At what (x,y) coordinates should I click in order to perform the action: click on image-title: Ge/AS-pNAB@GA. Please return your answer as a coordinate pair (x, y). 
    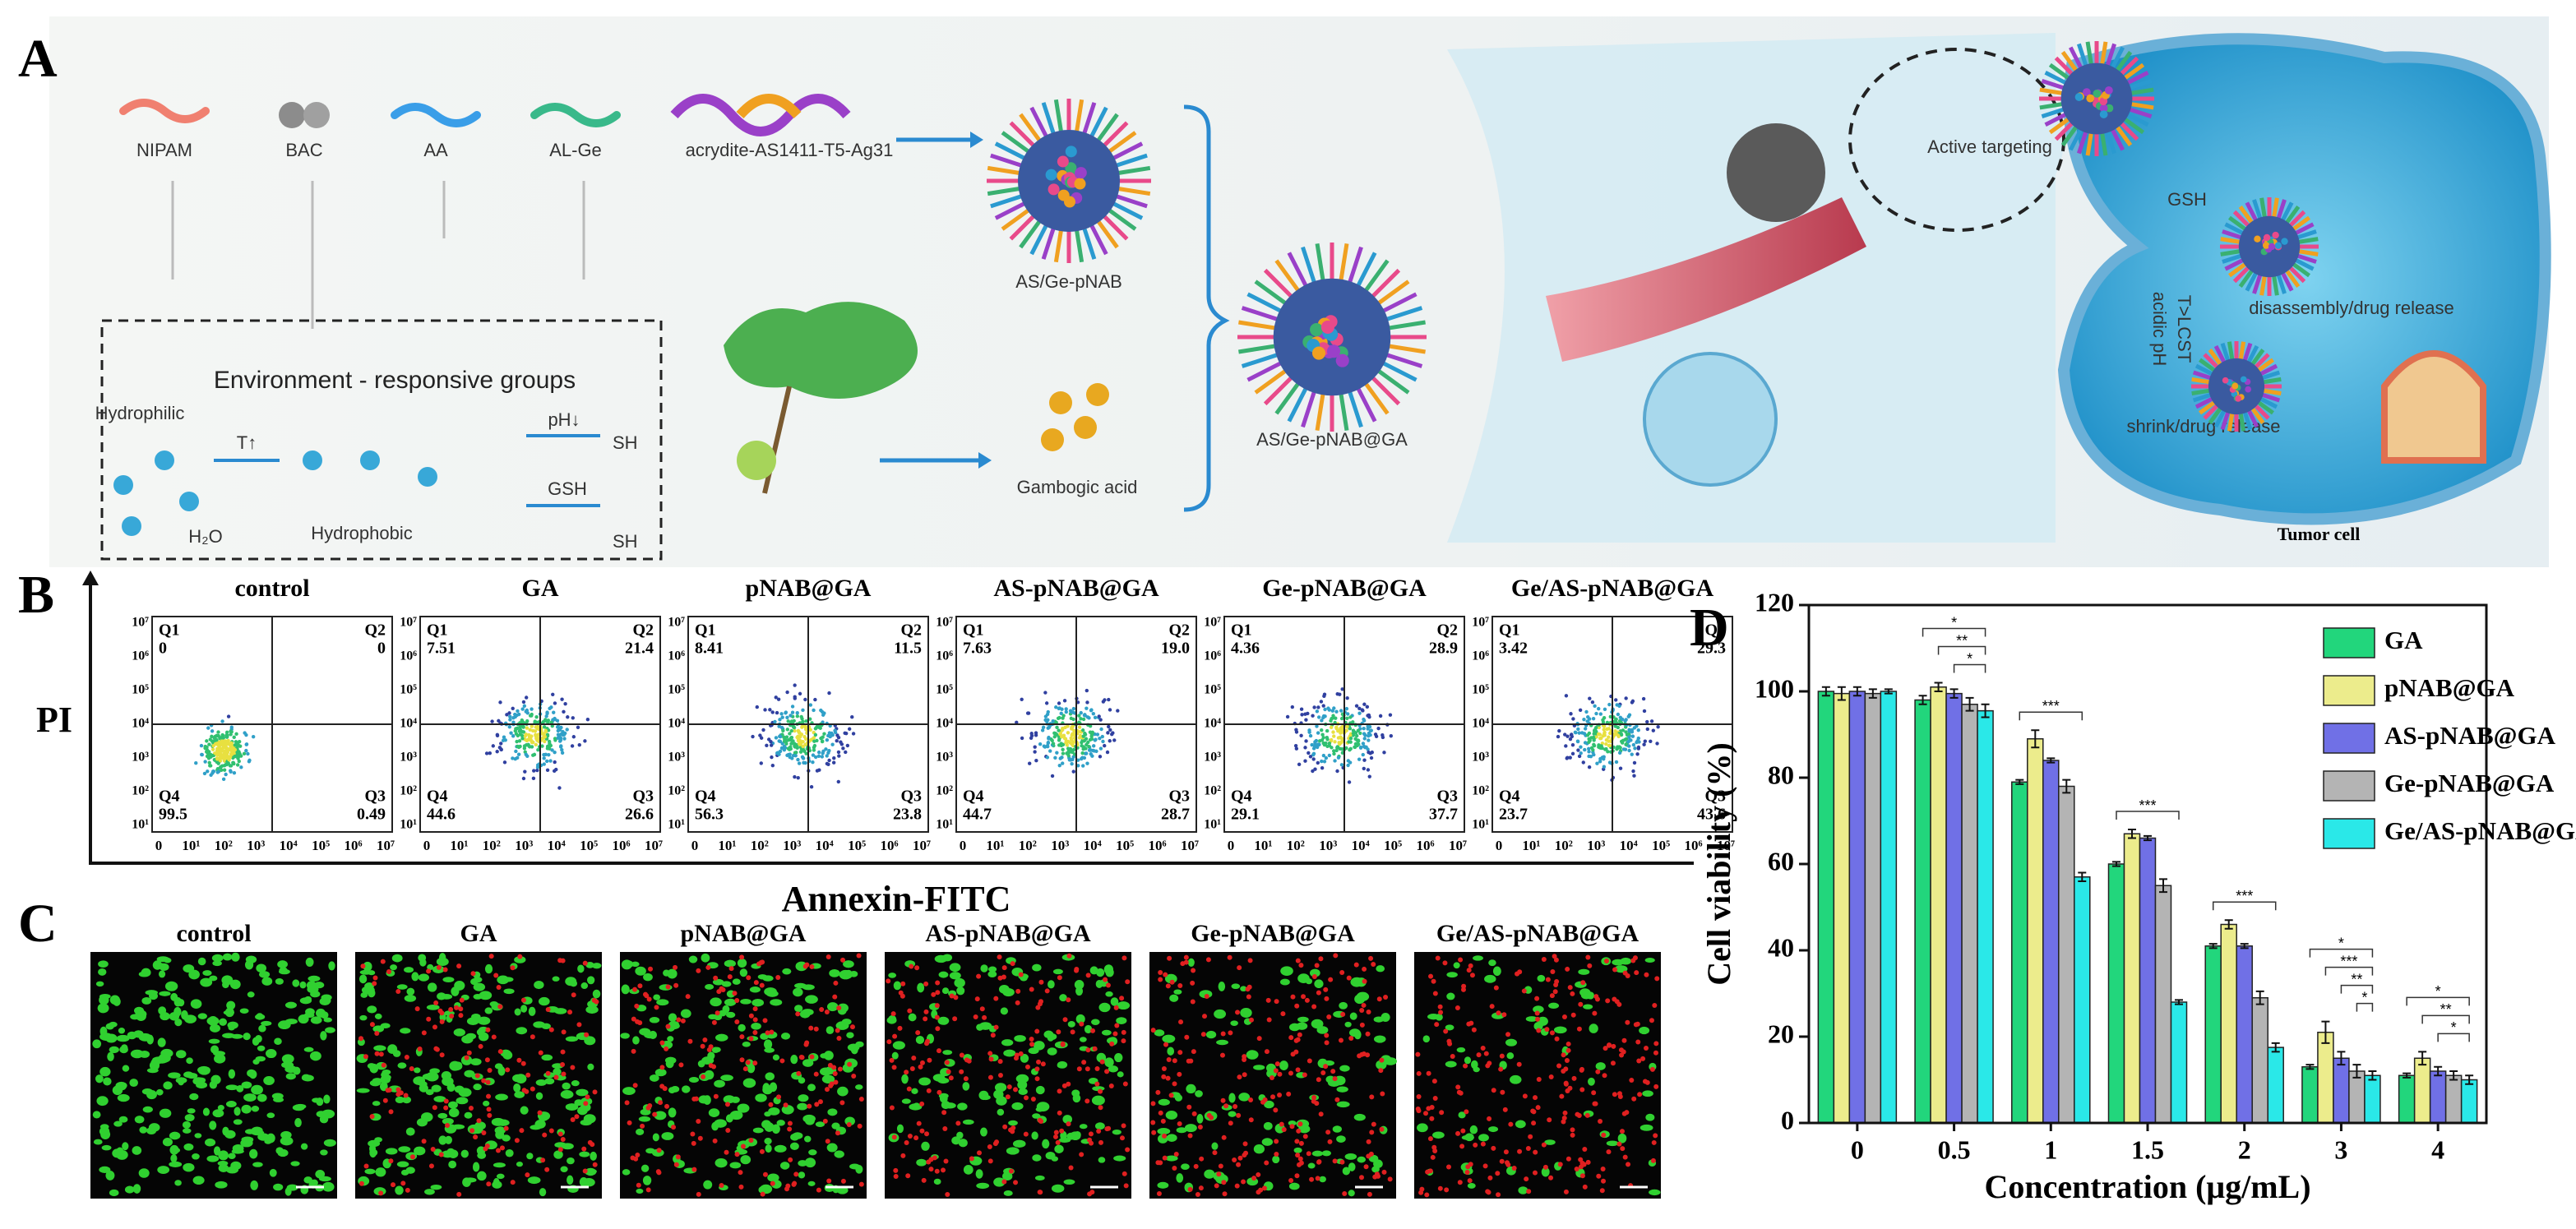
    Looking at the image, I should click on (1537, 934).